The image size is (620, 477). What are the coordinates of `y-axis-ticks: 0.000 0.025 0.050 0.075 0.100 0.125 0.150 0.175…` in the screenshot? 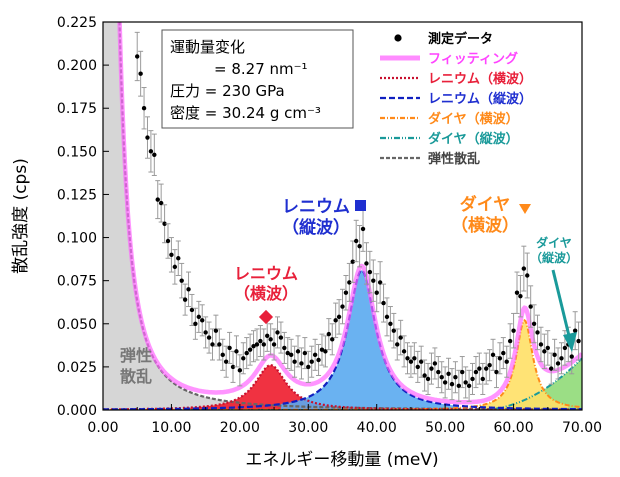 It's located at (83, 217).